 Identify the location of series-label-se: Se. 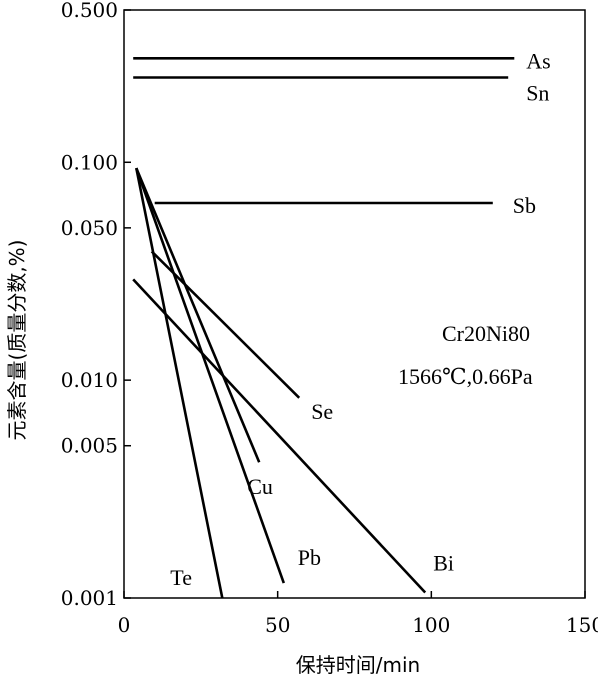
(322, 411).